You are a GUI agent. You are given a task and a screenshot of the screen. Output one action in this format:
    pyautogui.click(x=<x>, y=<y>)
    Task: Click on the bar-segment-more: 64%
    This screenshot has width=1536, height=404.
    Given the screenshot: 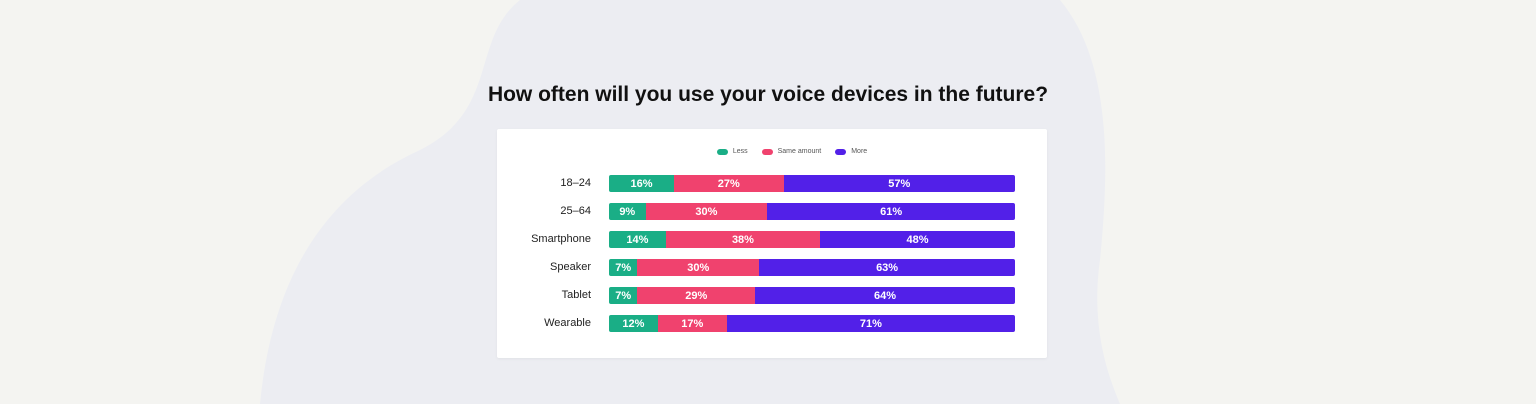 What is the action you would take?
    pyautogui.click(x=885, y=295)
    